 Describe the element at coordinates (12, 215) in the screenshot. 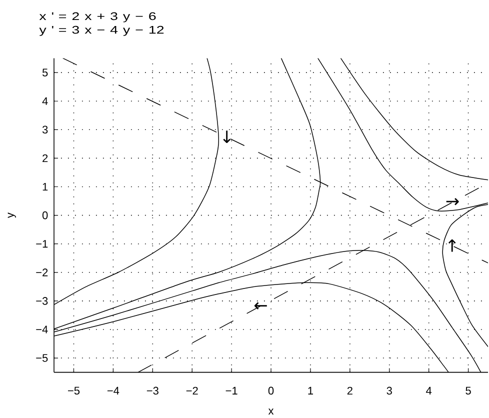

I see `y-axis-title: y` at that location.